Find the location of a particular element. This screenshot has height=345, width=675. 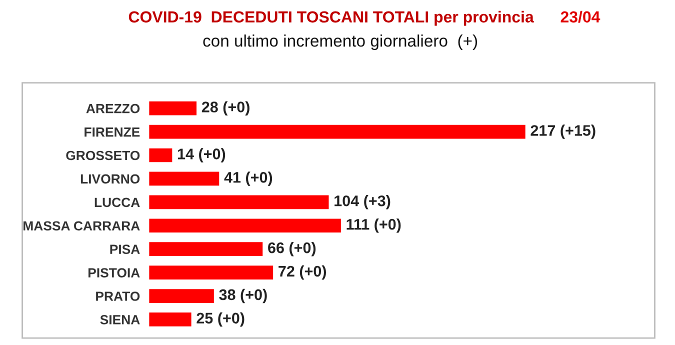

data-label: 38 (+0) is located at coordinates (243, 296).